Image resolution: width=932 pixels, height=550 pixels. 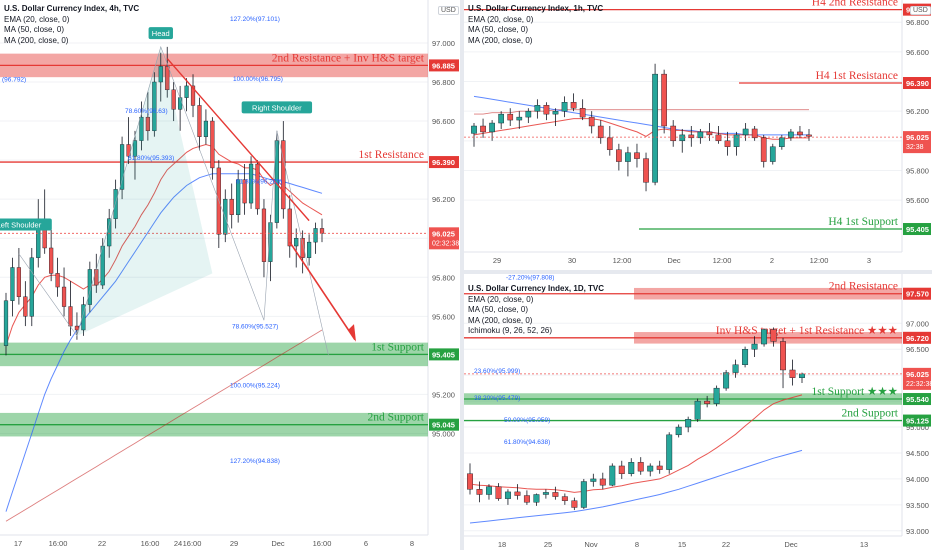 I want to click on fib-label: 100.00%(95.224), so click(x=255, y=386).